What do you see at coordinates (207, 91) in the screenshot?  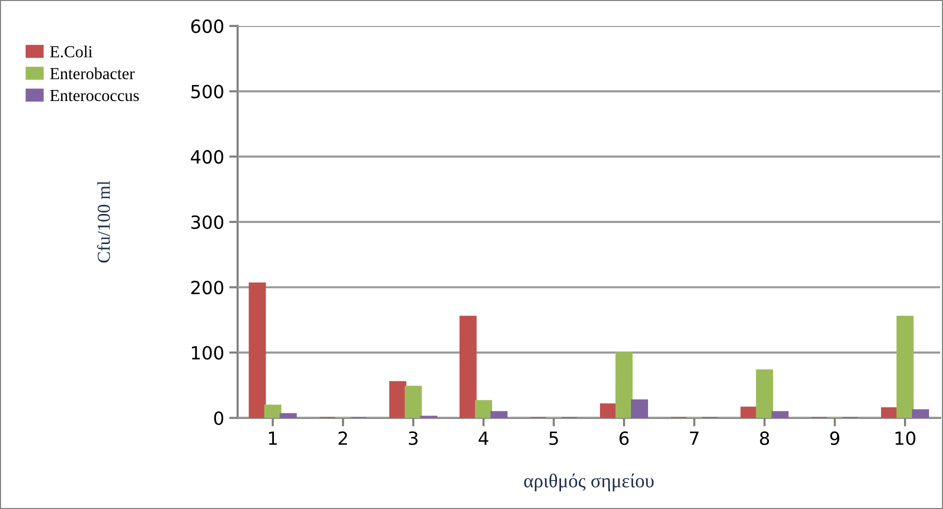 I see `y-tick-label: 500` at bounding box center [207, 91].